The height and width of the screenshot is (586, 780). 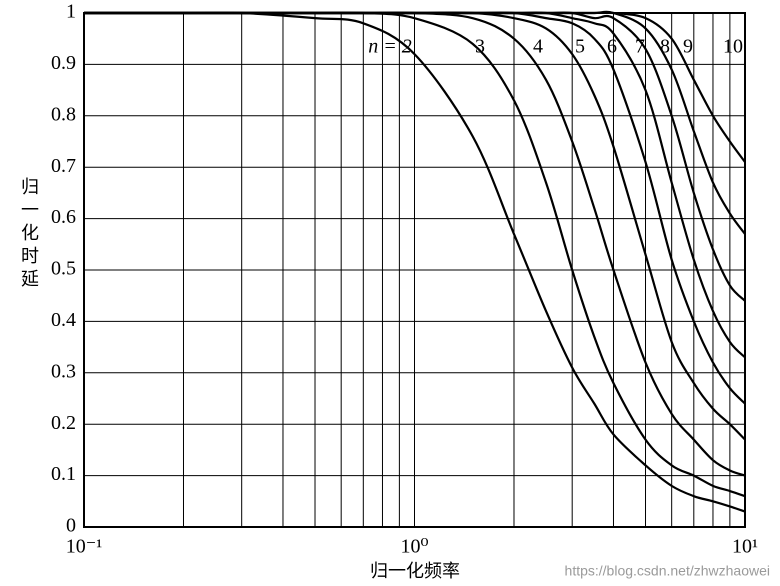 What do you see at coordinates (390, 47) in the screenshot?
I see `series-label: n = 2` at bounding box center [390, 47].